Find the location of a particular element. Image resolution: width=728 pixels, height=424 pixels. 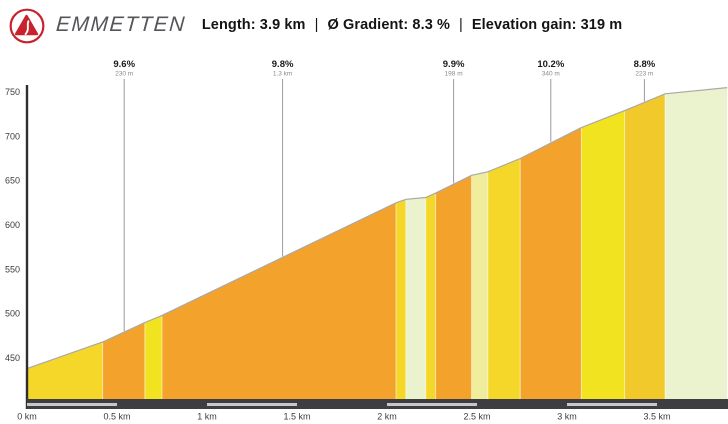

page-title: EMMETTEN is located at coordinates (121, 24).